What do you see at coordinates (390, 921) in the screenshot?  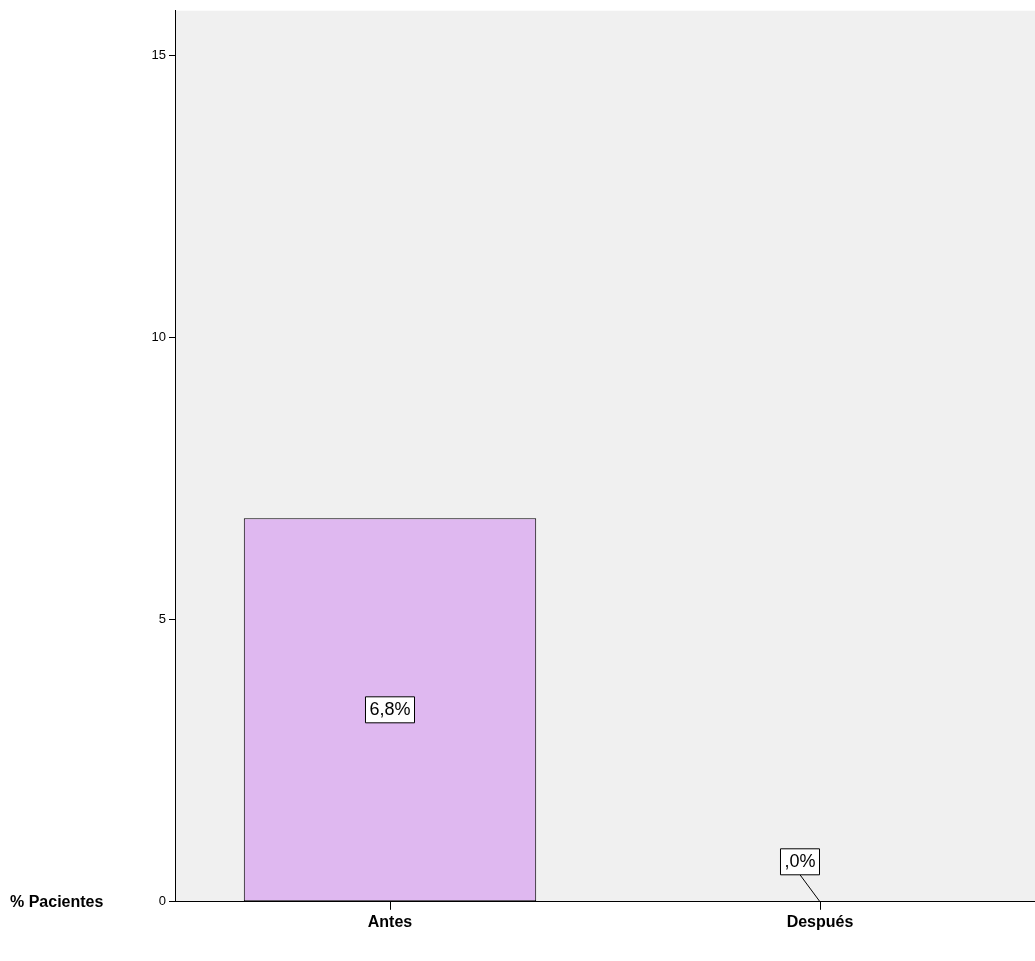 I see `x-tick-label: Antes` at bounding box center [390, 921].